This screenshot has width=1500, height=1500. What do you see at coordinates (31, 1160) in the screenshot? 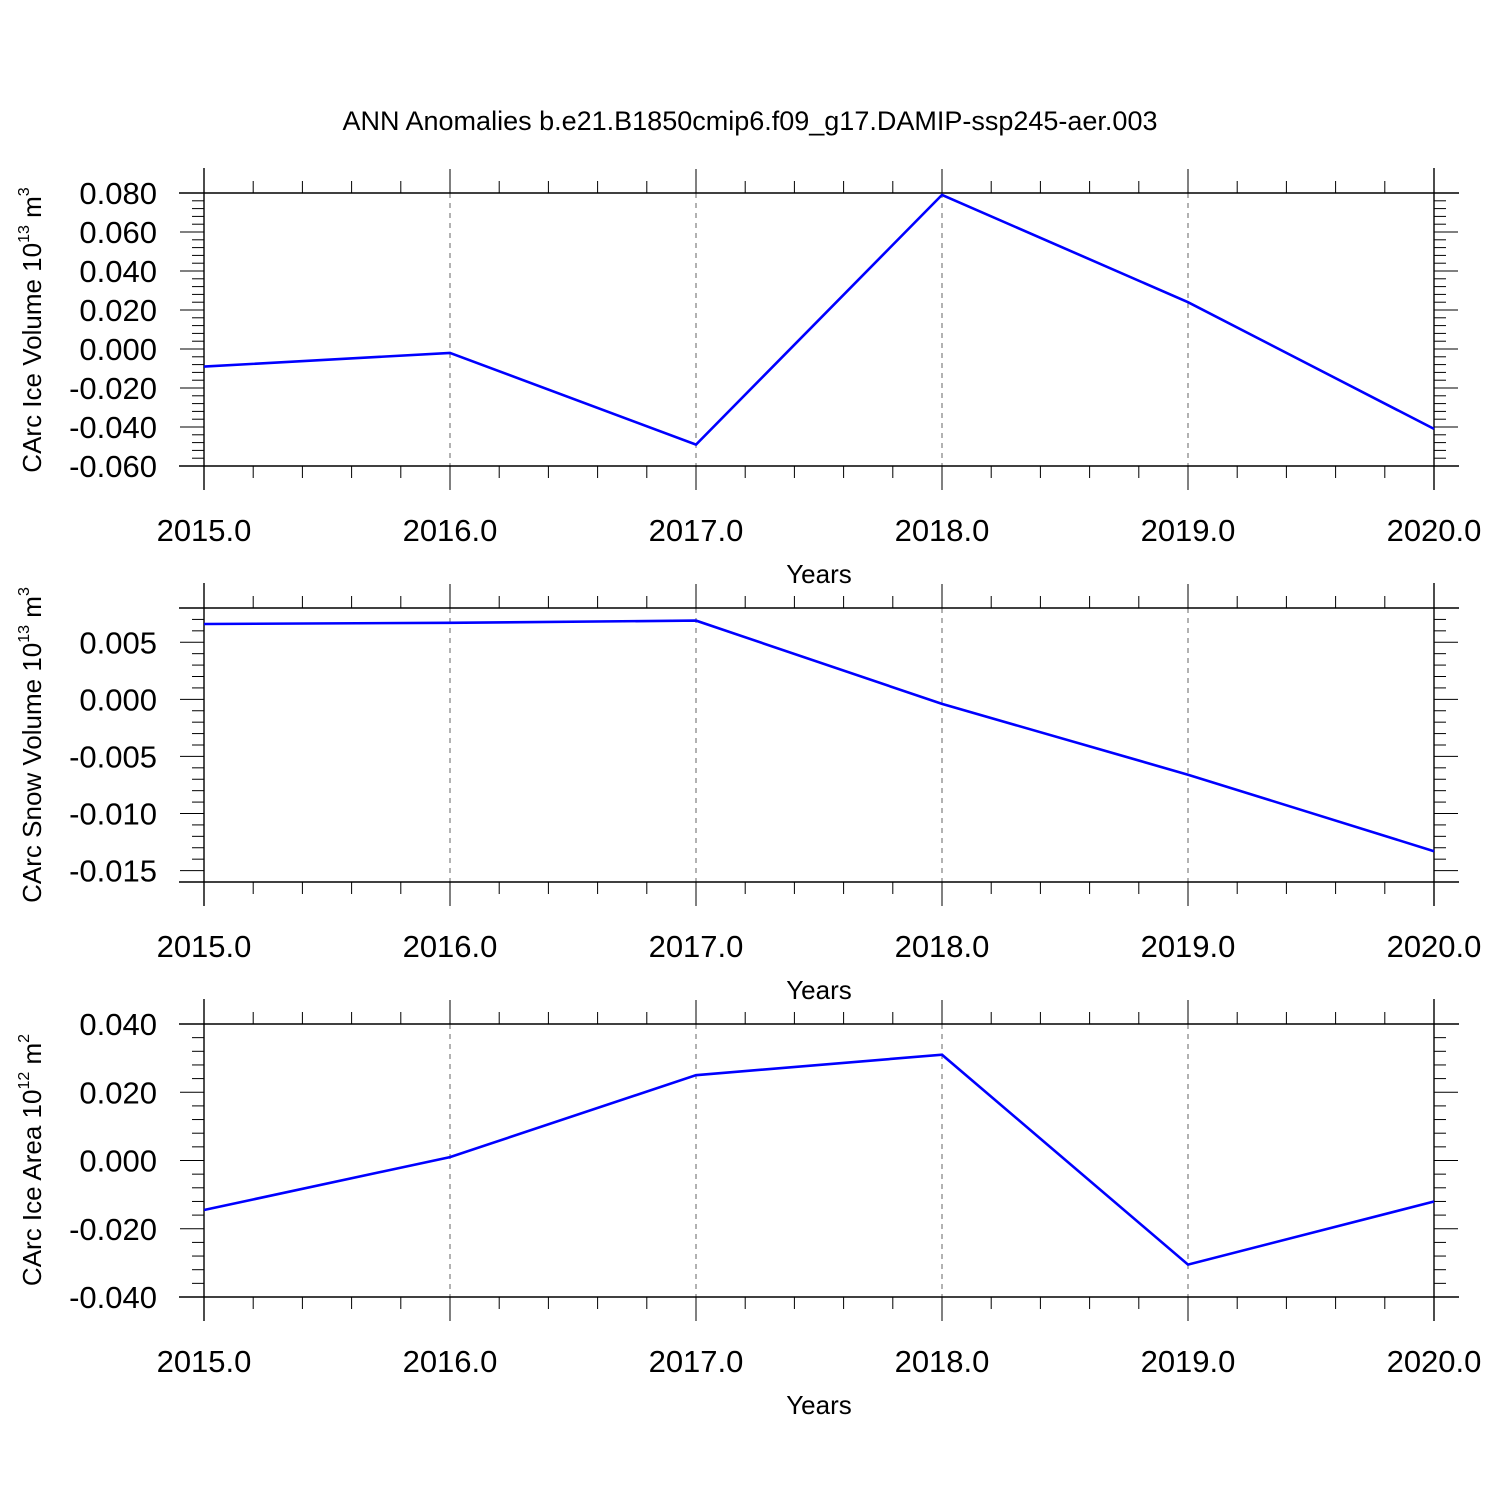
I see `y-axis-title: CArc Ice Area 1012 m2` at bounding box center [31, 1160].